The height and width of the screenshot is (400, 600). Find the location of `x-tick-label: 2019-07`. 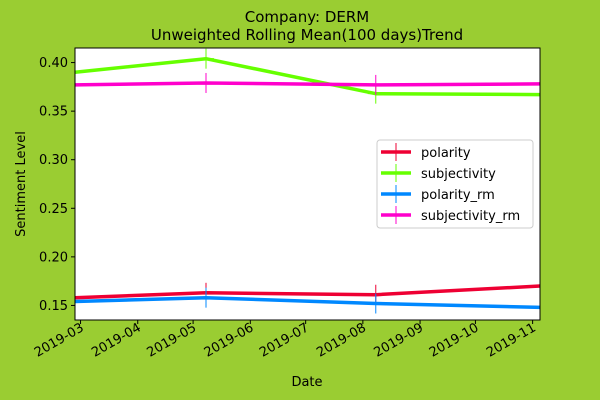

x-tick-label: 2019-07 is located at coordinates (284, 340).